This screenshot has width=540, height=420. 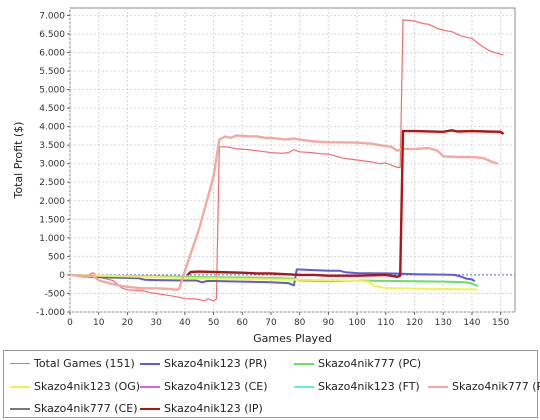 What do you see at coordinates (216, 386) in the screenshot?
I see `legend-label: Skazo4nik123 (CE)` at bounding box center [216, 386].